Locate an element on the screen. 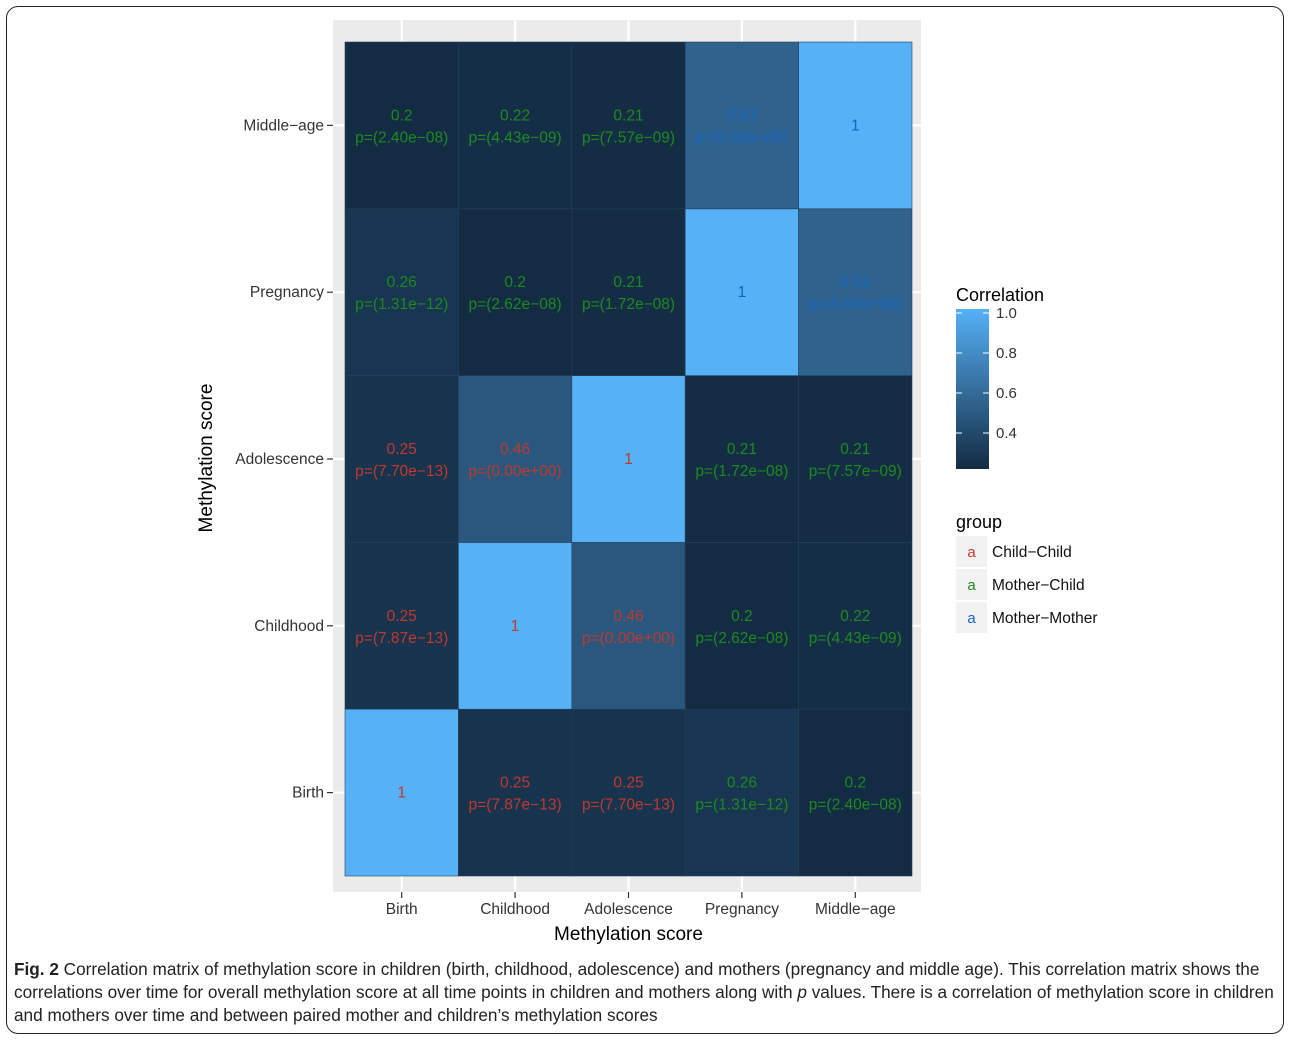 This screenshot has width=1292, height=1042. heatmap-cell-pregnancy-pregnancy is located at coordinates (741, 292).